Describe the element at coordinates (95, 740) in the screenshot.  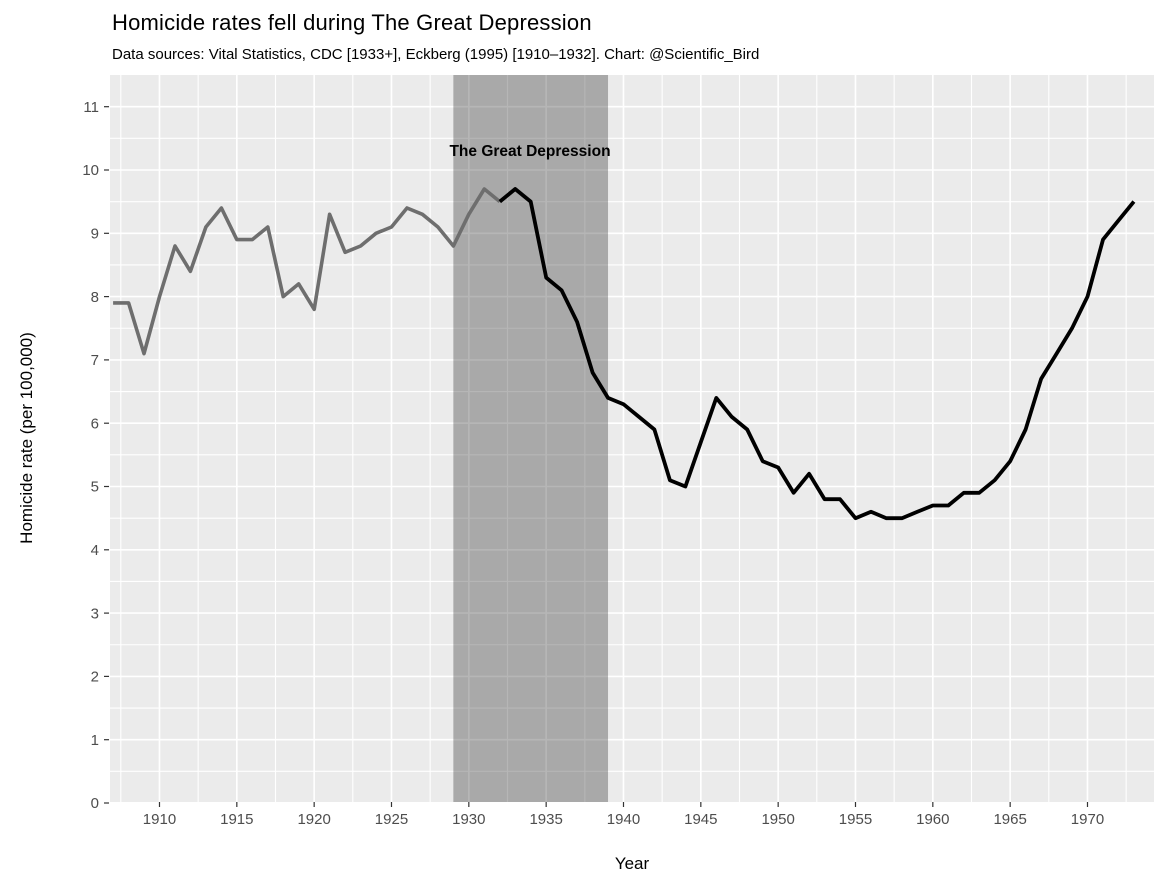
I see `y-tick-label: 1` at that location.